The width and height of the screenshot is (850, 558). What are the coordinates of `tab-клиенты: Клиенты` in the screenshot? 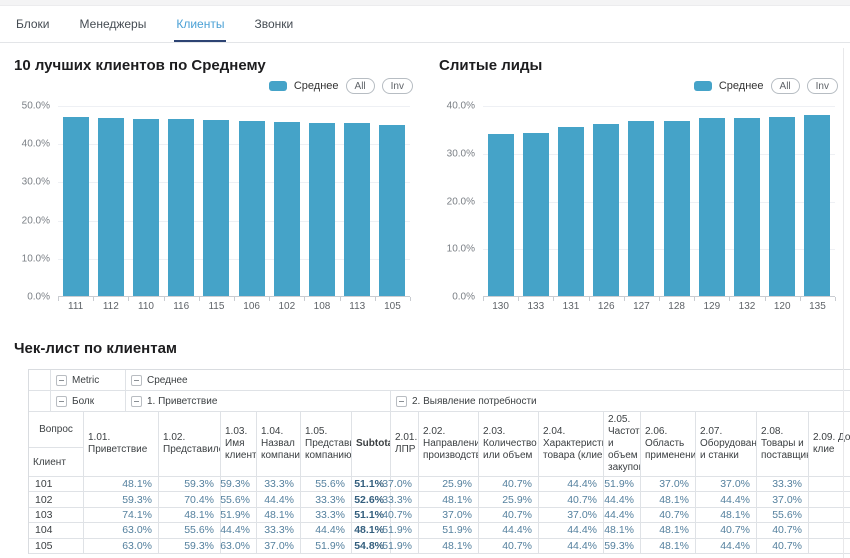 It's located at (200, 24).